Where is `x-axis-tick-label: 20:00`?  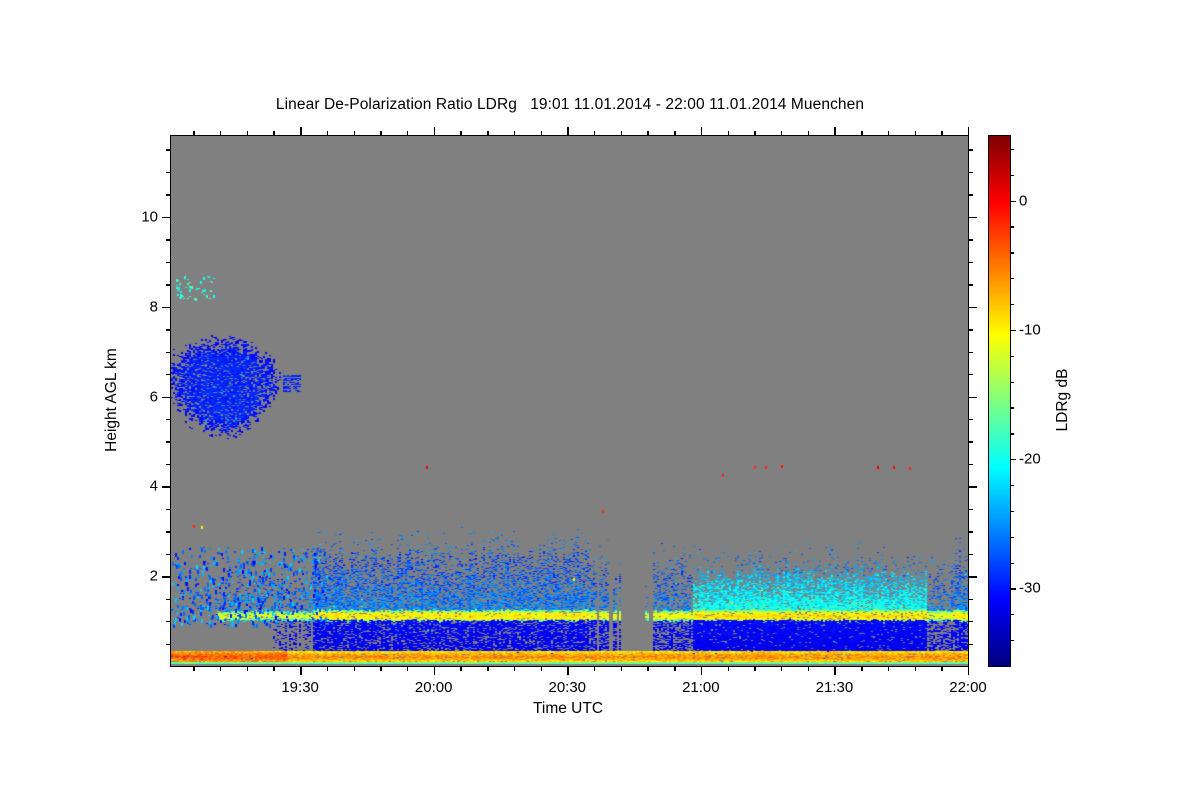 x-axis-tick-label: 20:00 is located at coordinates (433, 687).